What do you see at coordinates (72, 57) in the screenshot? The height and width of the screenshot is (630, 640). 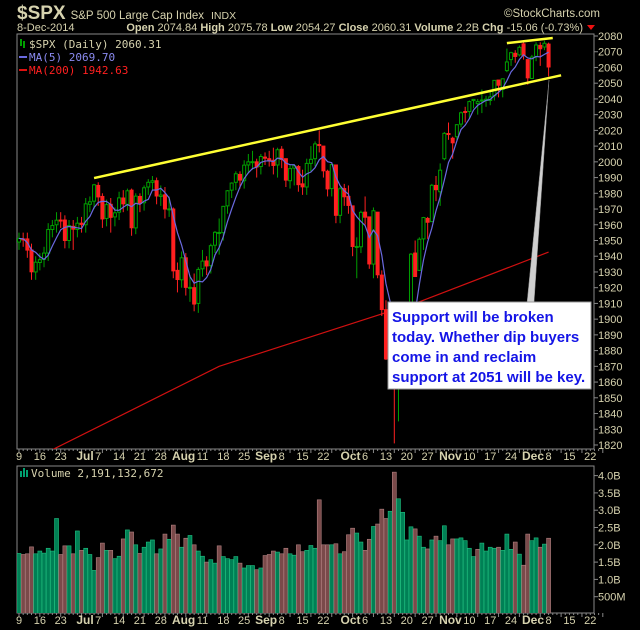 I see `legend-ma5: MA(5) 2069.70` at bounding box center [72, 57].